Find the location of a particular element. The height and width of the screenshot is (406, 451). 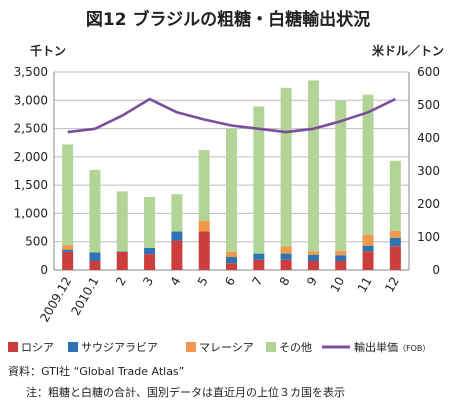

y-left-tick-label: 3,500 is located at coordinates (31, 72).